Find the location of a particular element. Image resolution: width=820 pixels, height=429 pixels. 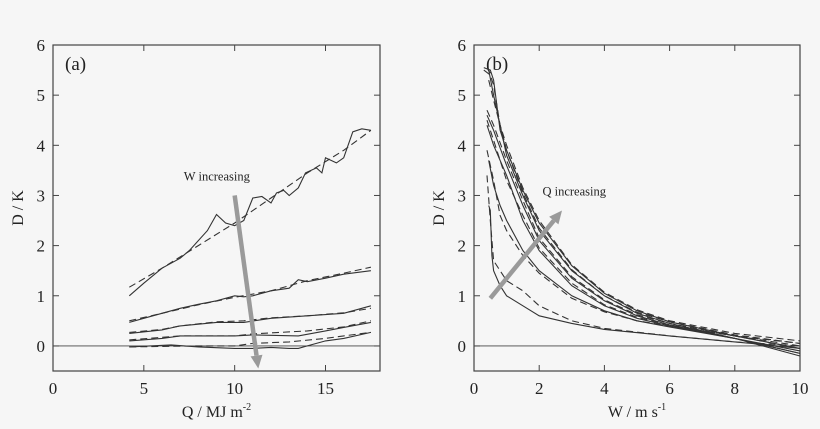

series-line-10-dashed is located at coordinates (250, 339).